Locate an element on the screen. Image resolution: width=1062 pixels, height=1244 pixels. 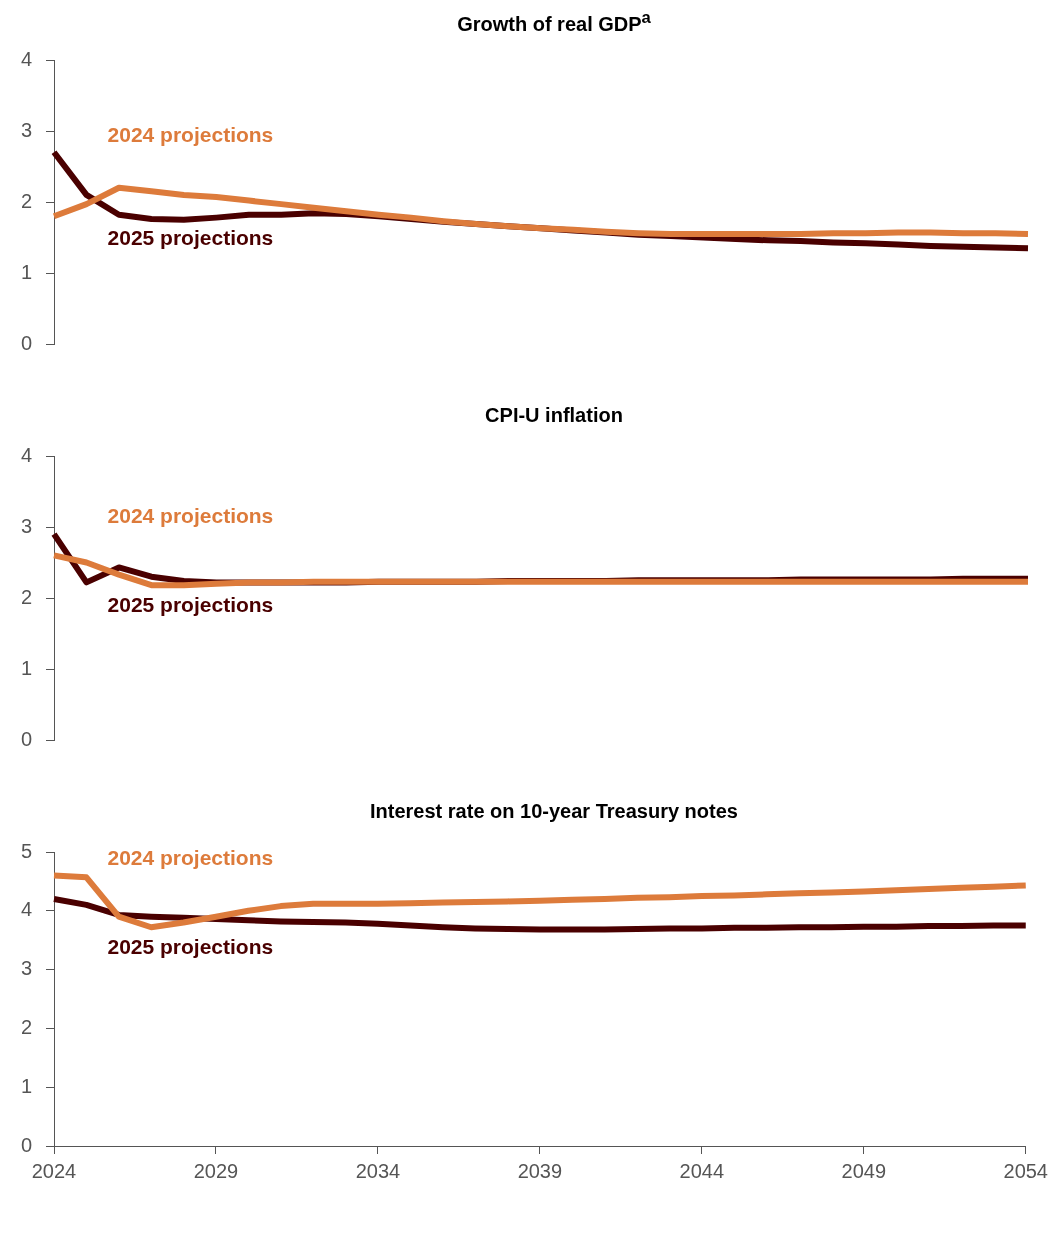
x-tick-label: 2024 is located at coordinates (54, 1170).